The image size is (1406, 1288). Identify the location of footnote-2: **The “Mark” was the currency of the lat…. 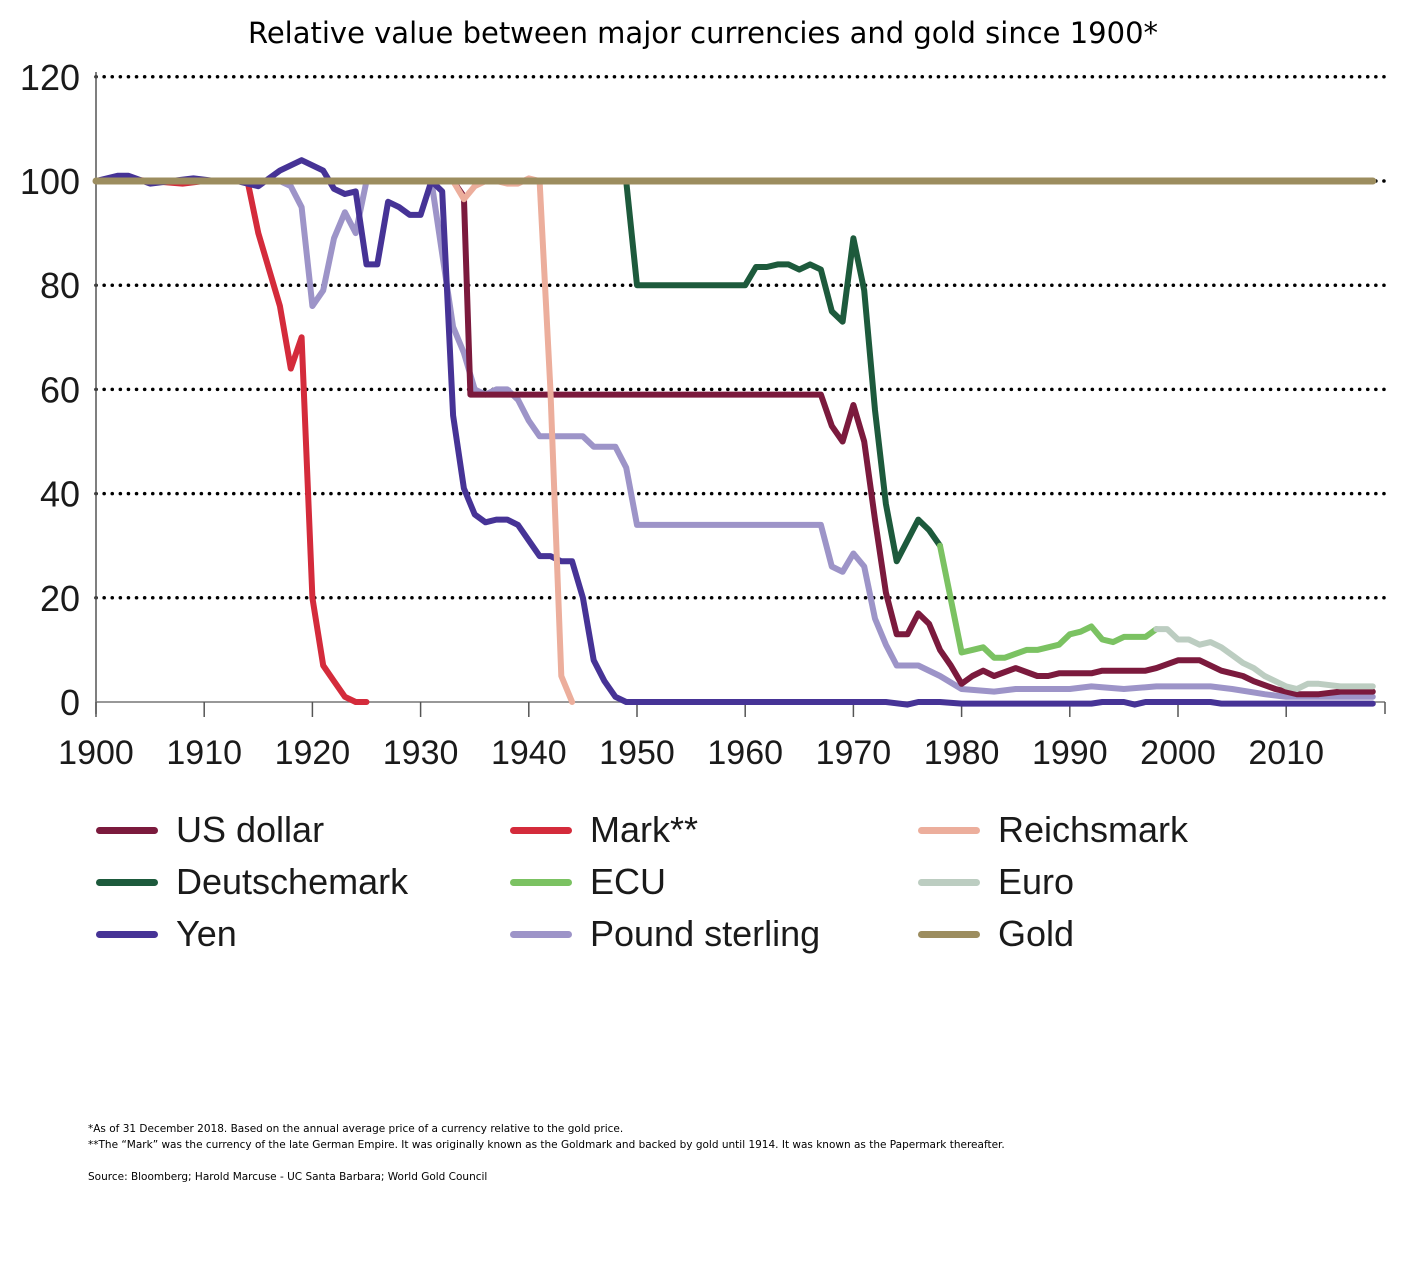
(546, 1145).